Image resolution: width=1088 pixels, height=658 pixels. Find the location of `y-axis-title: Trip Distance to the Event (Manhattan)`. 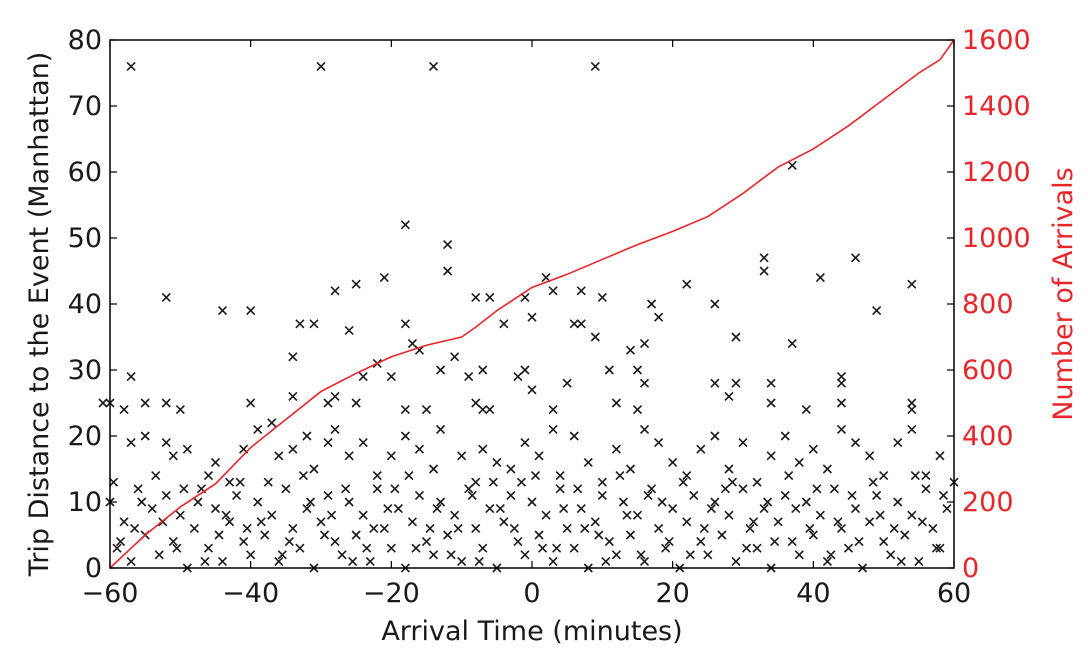

y-axis-title: Trip Distance to the Event (Manhattan) is located at coordinates (39, 315).